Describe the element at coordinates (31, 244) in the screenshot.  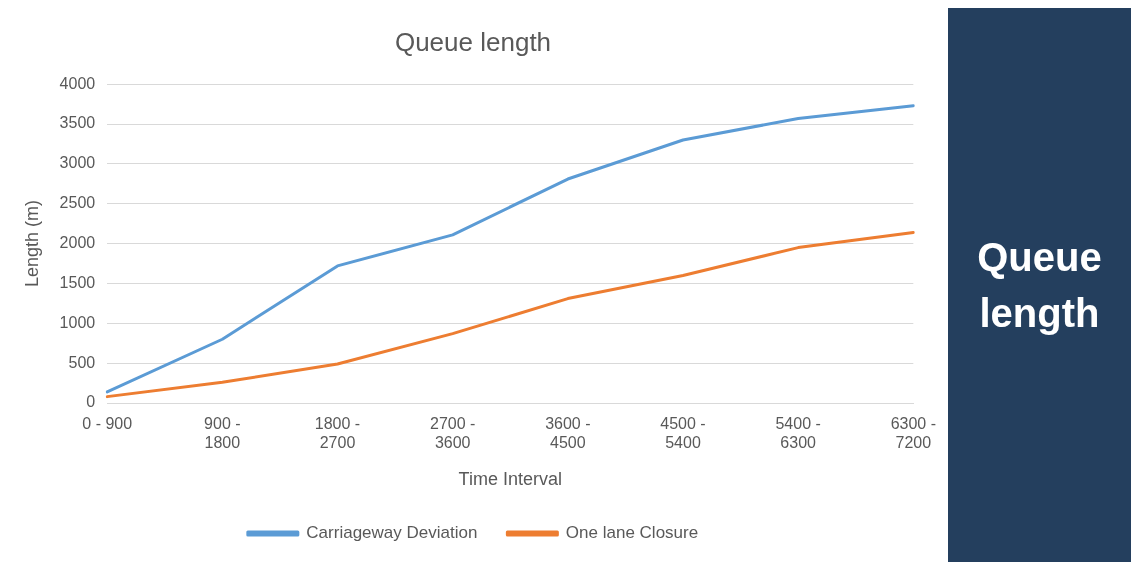
I see `y-axis-title: Length (m)` at that location.